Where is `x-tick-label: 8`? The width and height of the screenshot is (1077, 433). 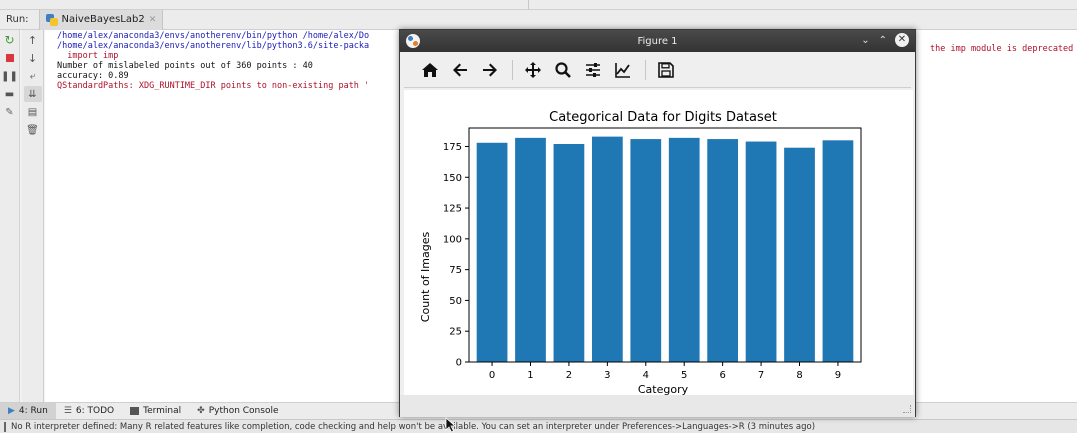
x-tick-label: 8 is located at coordinates (799, 375).